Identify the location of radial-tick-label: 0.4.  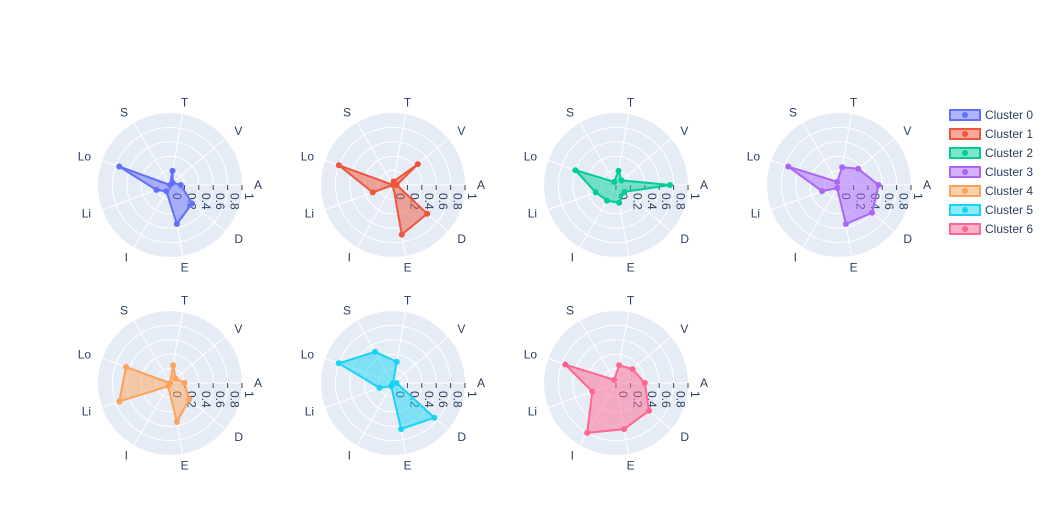
(429, 201).